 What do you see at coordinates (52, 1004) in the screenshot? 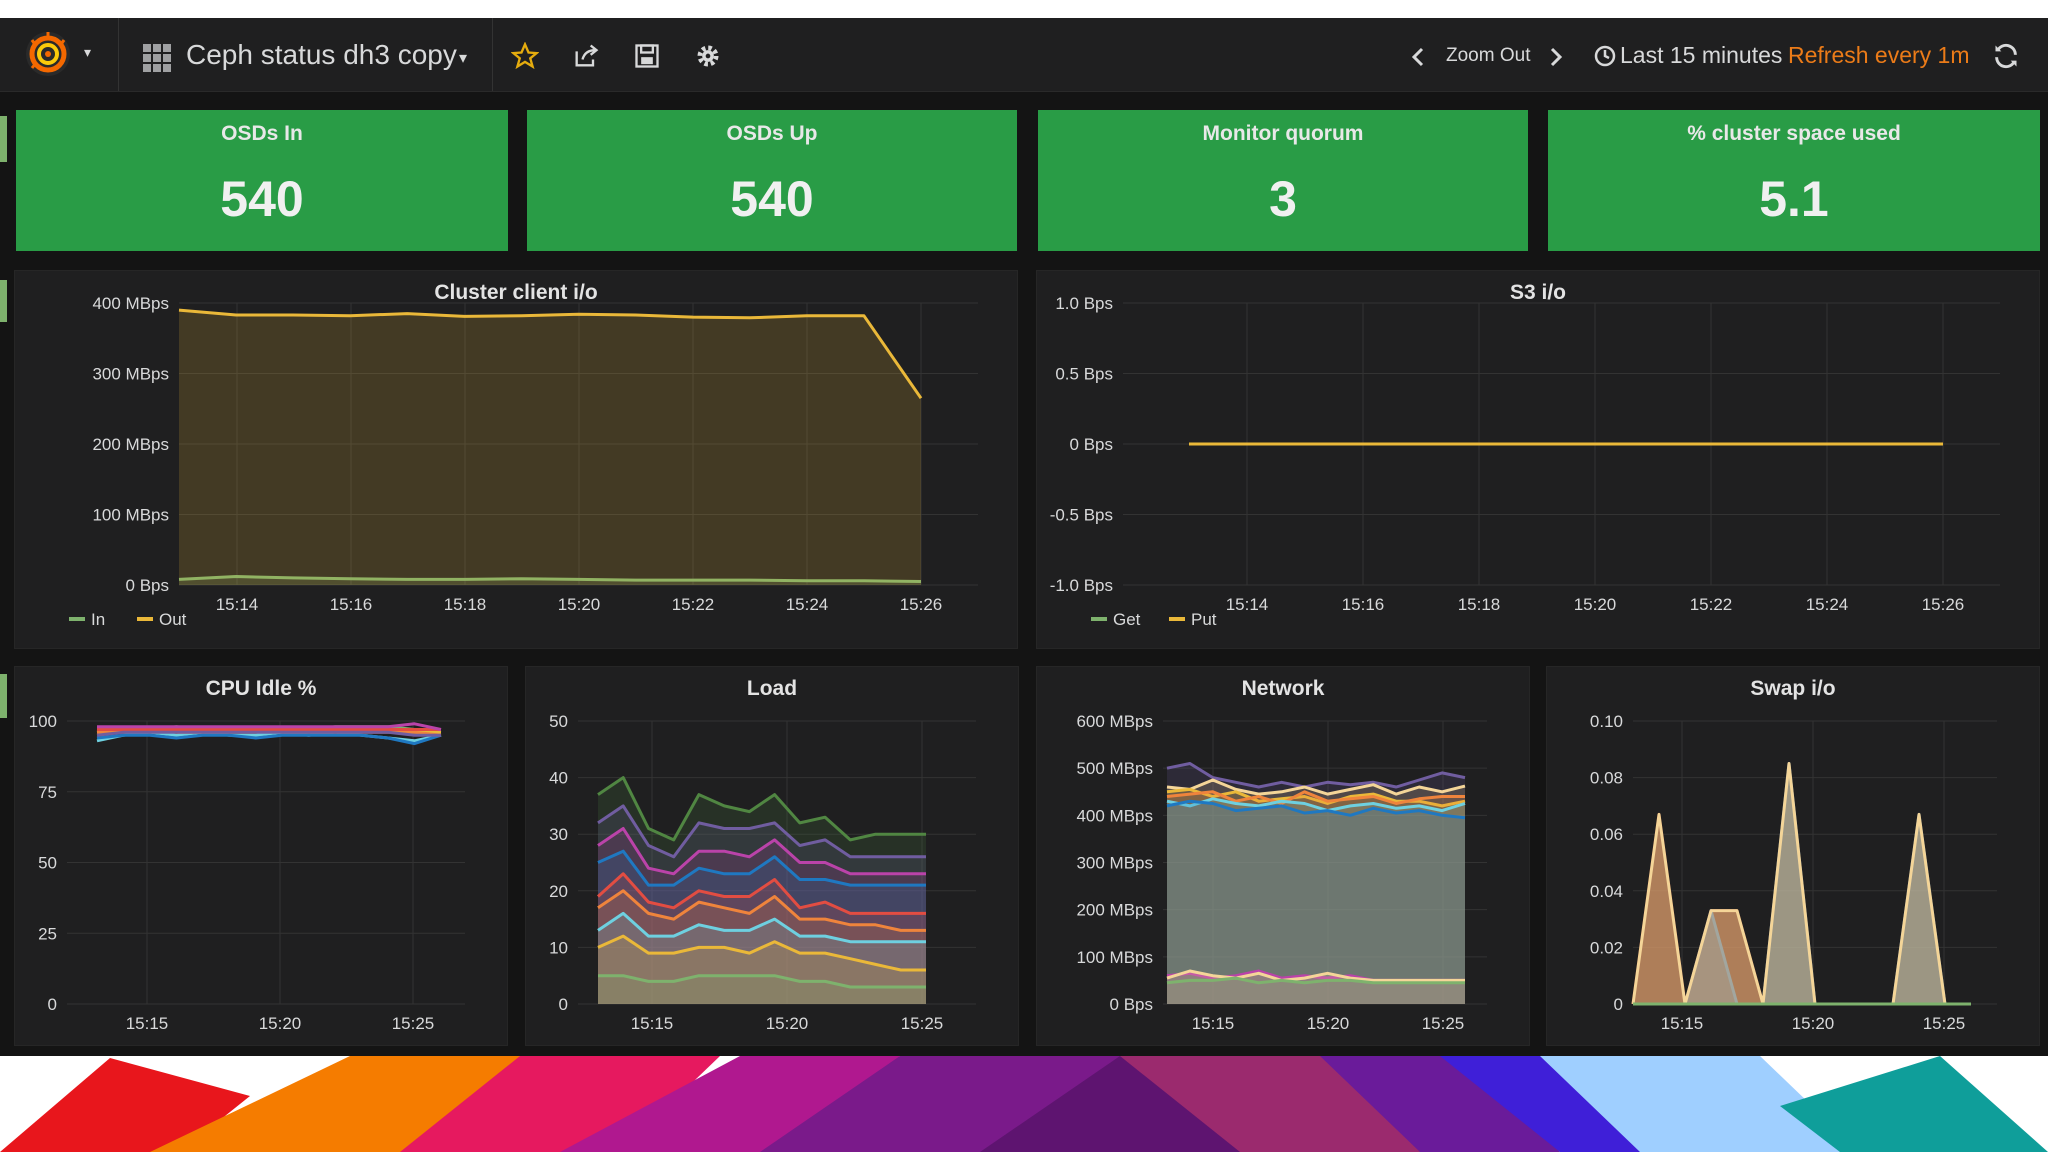
I see `y-tick-label: 0` at bounding box center [52, 1004].